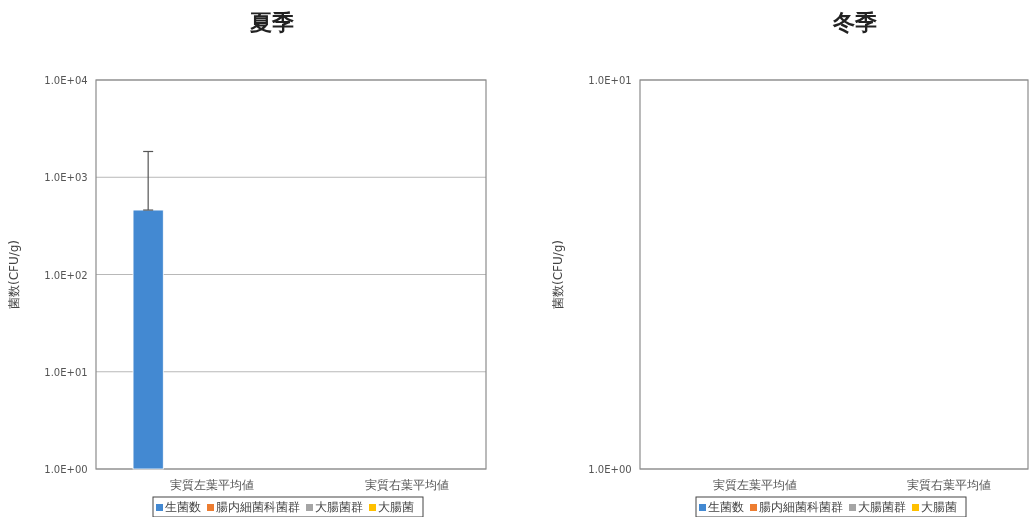 The image size is (1036, 517). What do you see at coordinates (271, 22) in the screenshot?
I see `chart-title: 夏季` at bounding box center [271, 22].